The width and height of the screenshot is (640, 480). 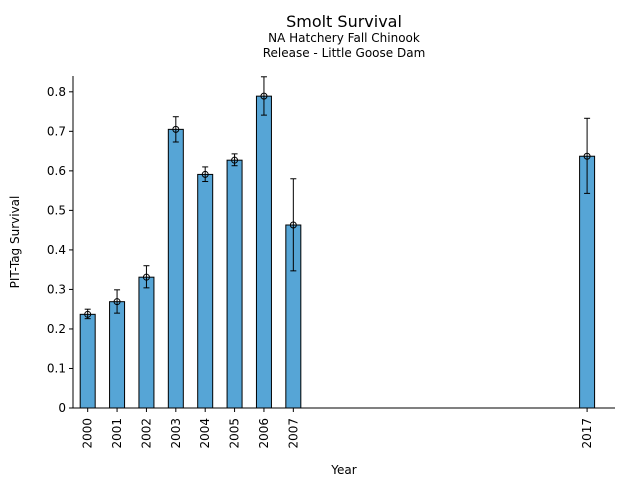 What do you see at coordinates (56, 289) in the screenshot?
I see `y-tick-label: 0.3` at bounding box center [56, 289].